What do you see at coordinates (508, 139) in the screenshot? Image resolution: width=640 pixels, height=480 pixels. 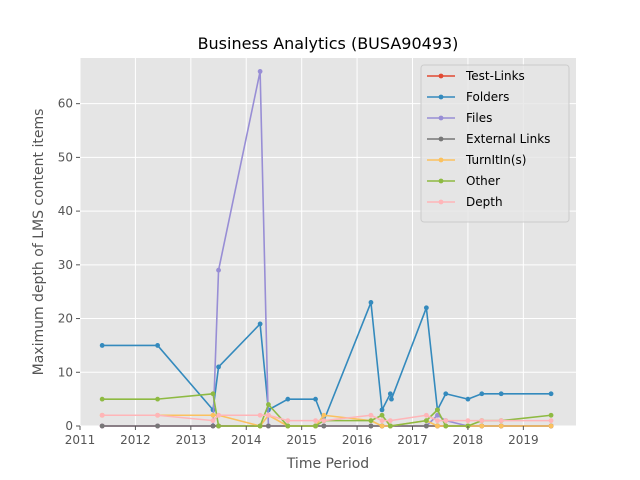 I see `legend-label: External Links` at bounding box center [508, 139].